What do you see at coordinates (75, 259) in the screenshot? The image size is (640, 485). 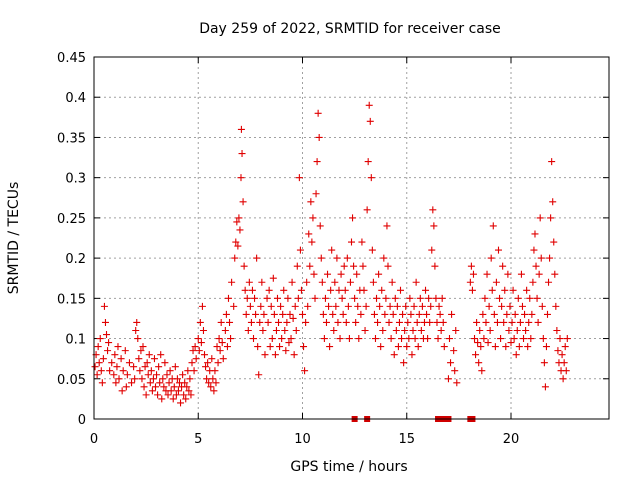 I see `y-tick-label: 0.2` at bounding box center [75, 259].